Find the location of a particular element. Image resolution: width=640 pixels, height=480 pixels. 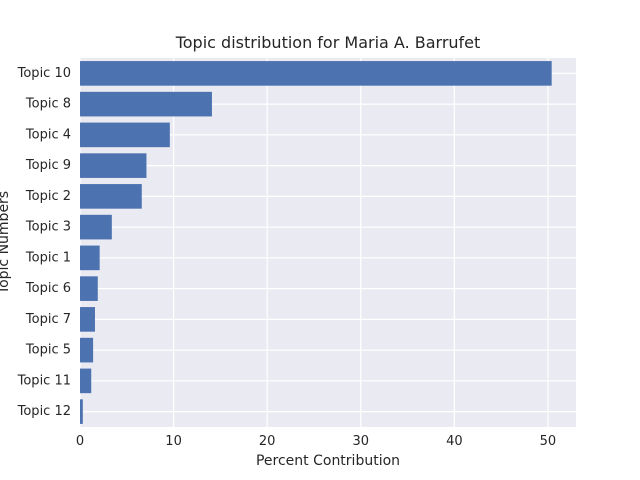

y-axis-label: Topic Numbers is located at coordinates (6, 243).